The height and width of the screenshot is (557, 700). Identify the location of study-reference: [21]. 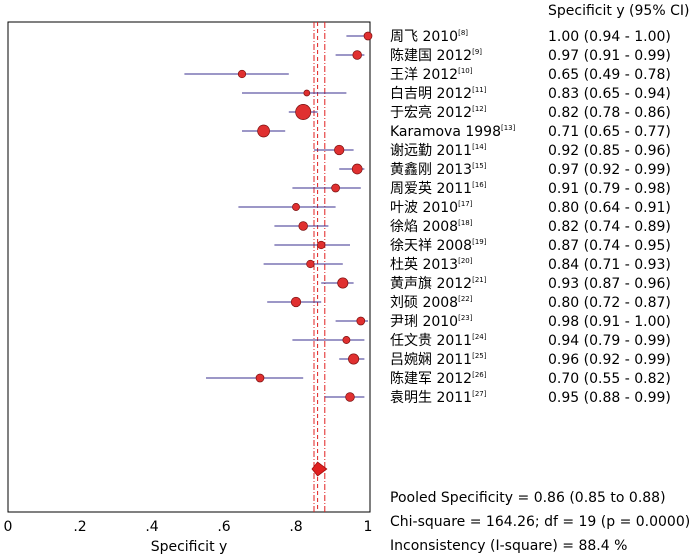
(479, 280).